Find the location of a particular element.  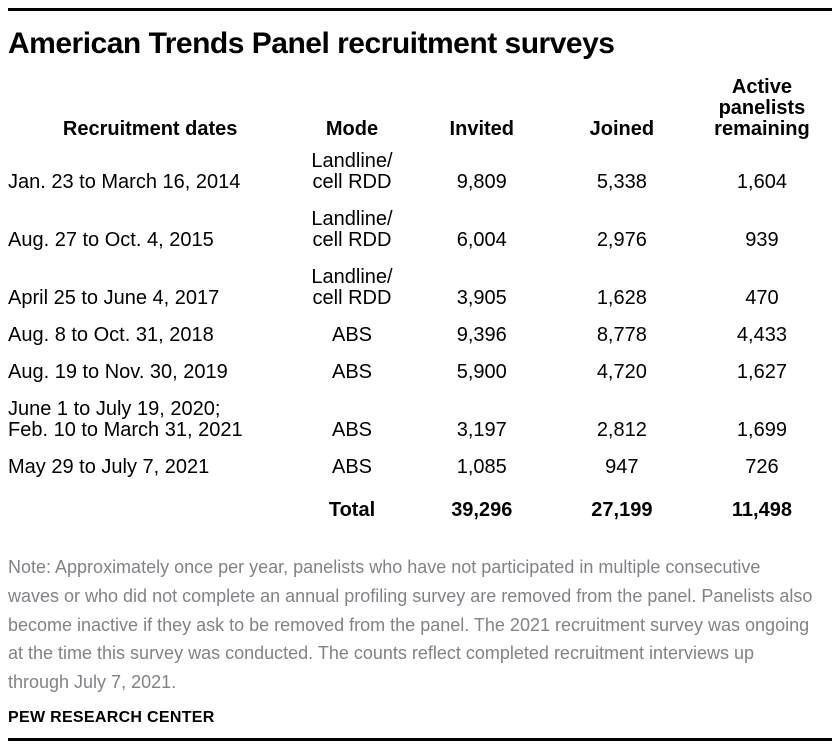

total-invited-value: 39,296 is located at coordinates (482, 510).